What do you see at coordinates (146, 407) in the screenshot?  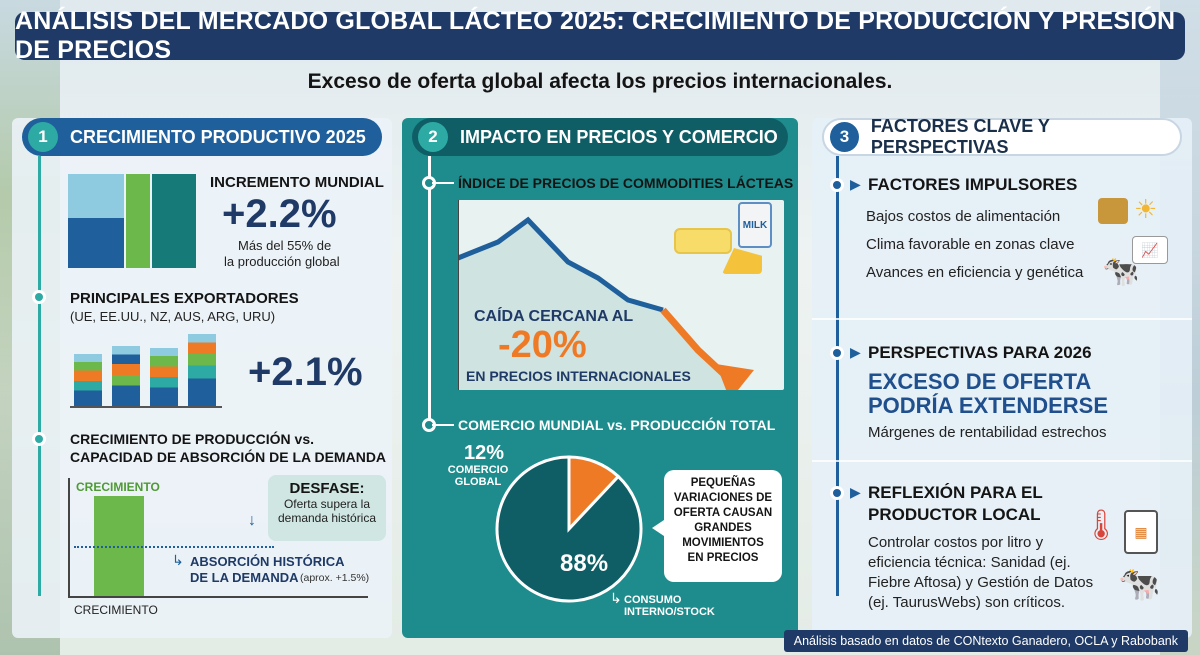 I see `exporter-baseline` at bounding box center [146, 407].